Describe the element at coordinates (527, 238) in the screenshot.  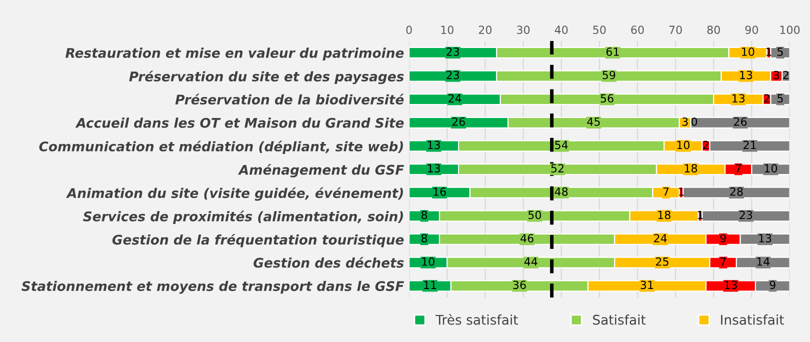
I see `data-label: 46` at that location.